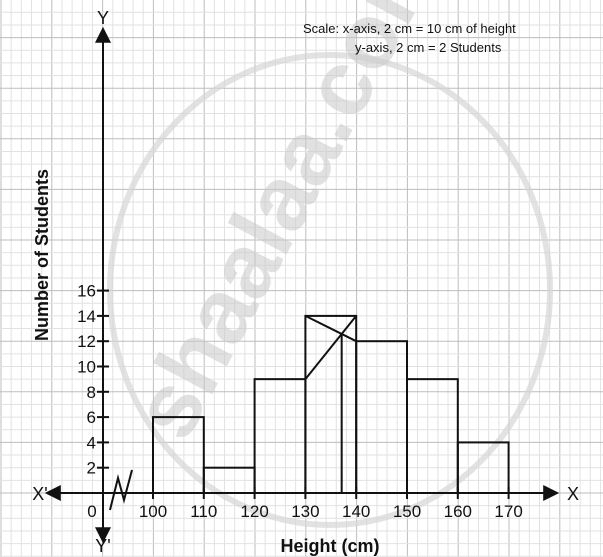 The width and height of the screenshot is (603, 557). I want to click on x-tick-label-150: 150, so click(407, 511).